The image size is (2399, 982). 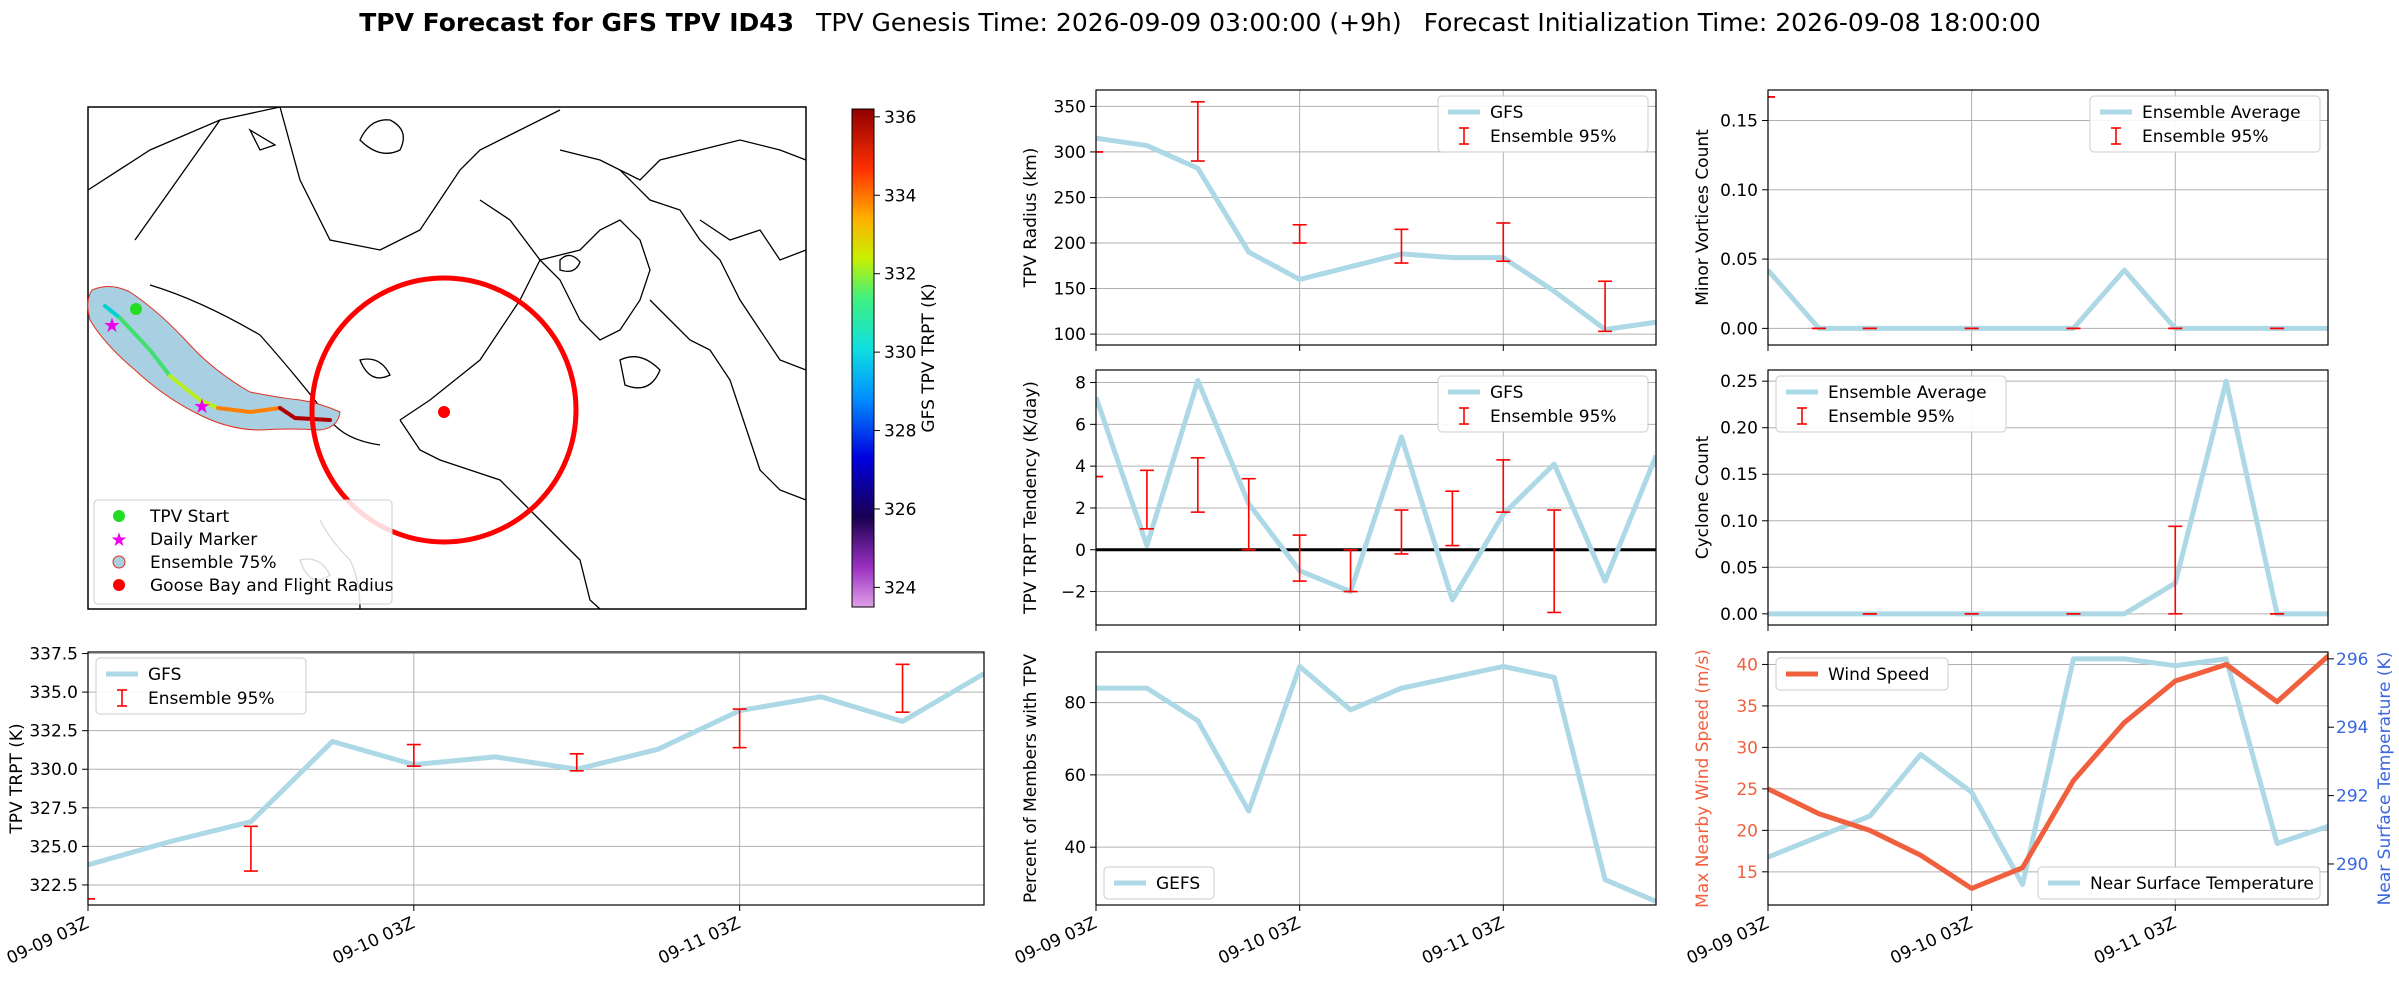 What do you see at coordinates (1070, 153) in the screenshot?
I see `ytick-label: 300` at bounding box center [1070, 153].